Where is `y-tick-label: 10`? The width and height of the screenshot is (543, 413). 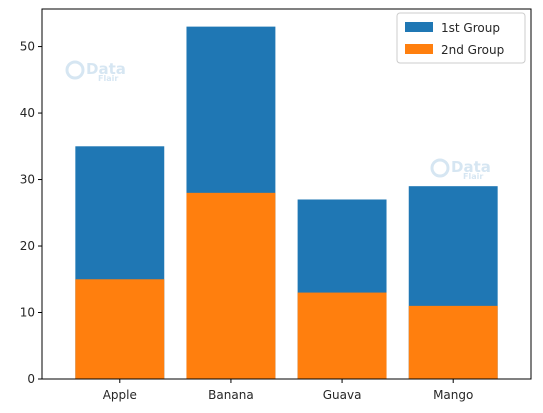 y-tick-label: 10 is located at coordinates (27, 313).